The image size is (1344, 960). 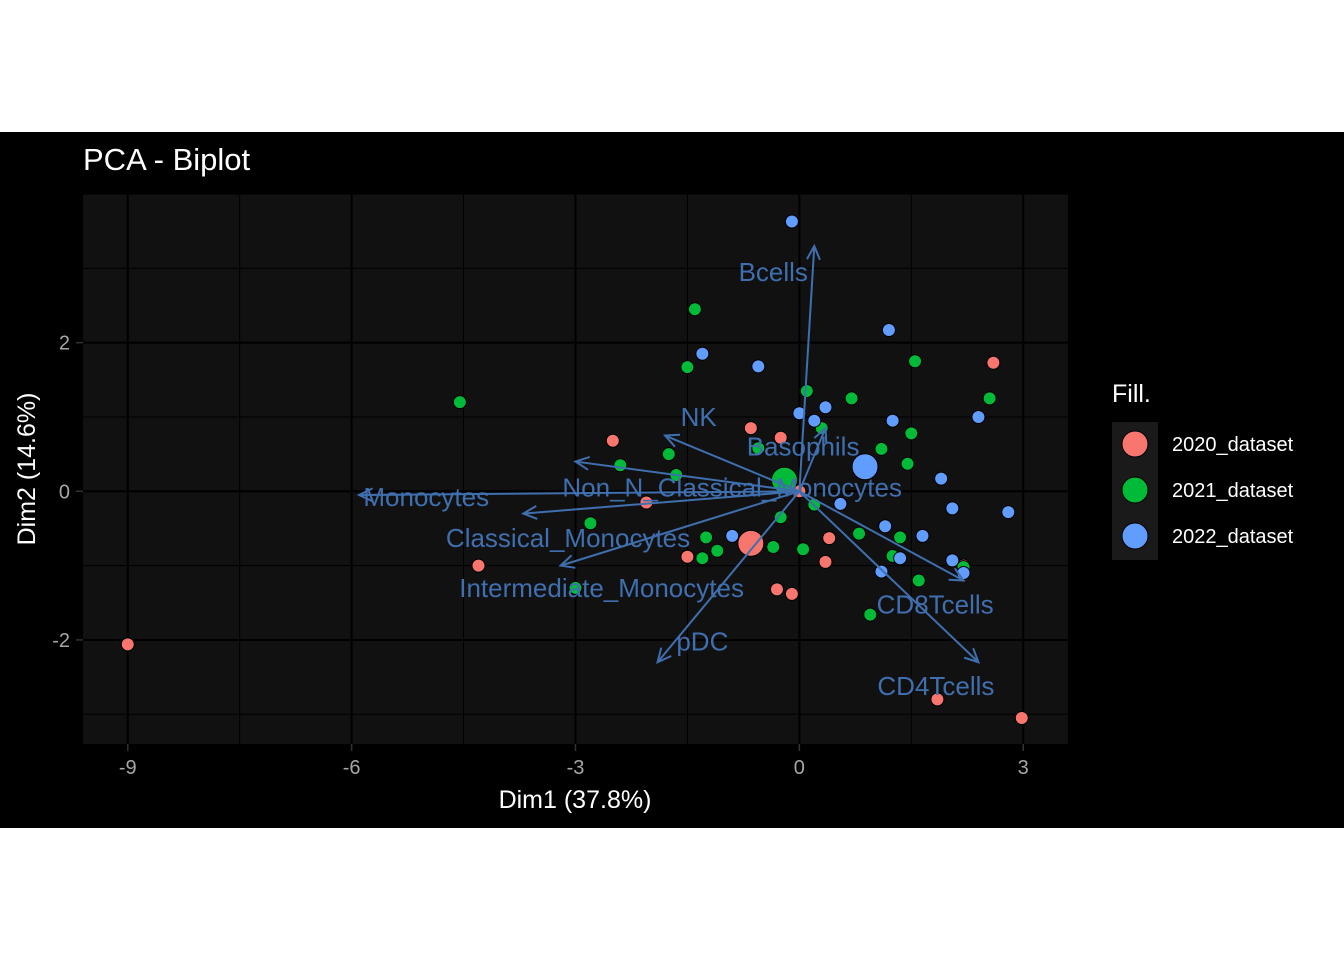 What do you see at coordinates (601, 588) in the screenshot?
I see `arrow-label-Intermediate_Monocytes: Intermediate_Monocytes` at bounding box center [601, 588].